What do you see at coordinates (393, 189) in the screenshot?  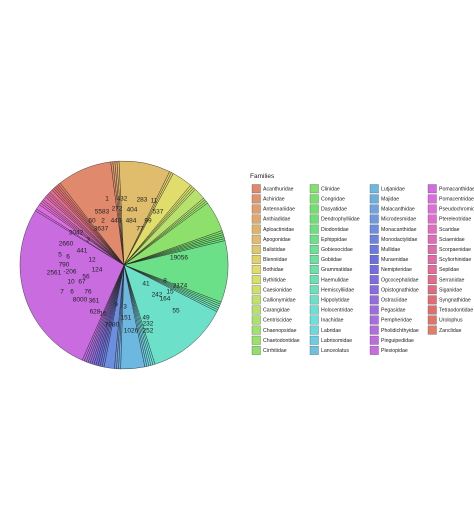 I see `legend-label: Lutjanidae` at bounding box center [393, 189].